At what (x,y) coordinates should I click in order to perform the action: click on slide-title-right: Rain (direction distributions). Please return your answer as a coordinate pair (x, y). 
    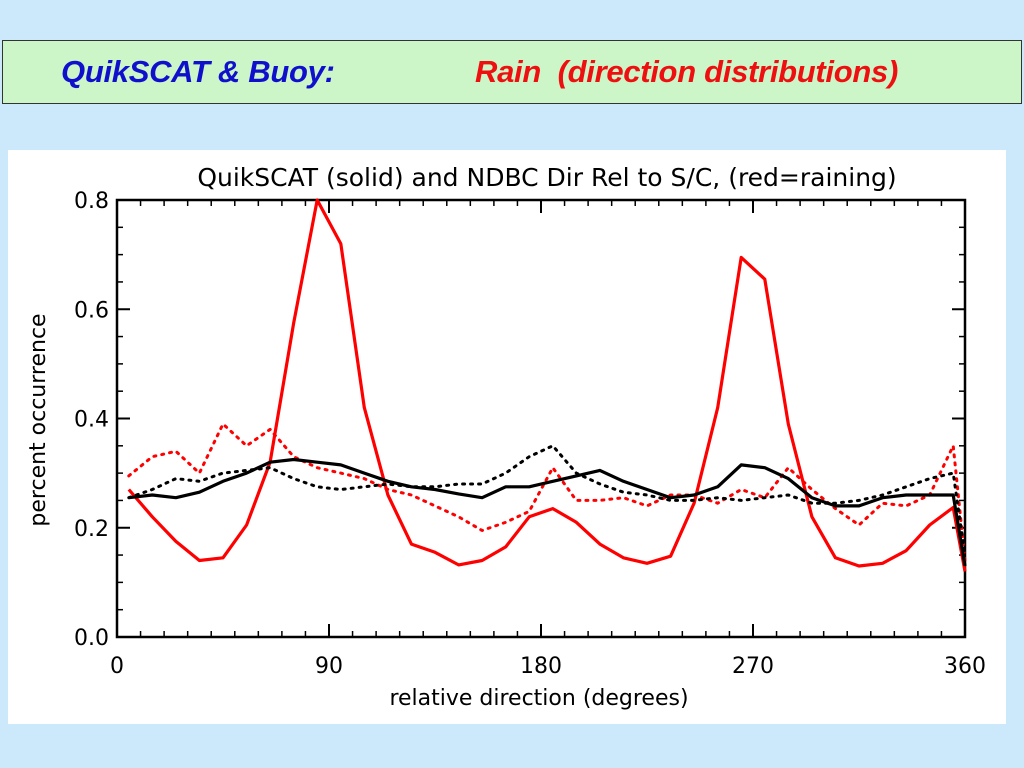
    Looking at the image, I should click on (686, 71).